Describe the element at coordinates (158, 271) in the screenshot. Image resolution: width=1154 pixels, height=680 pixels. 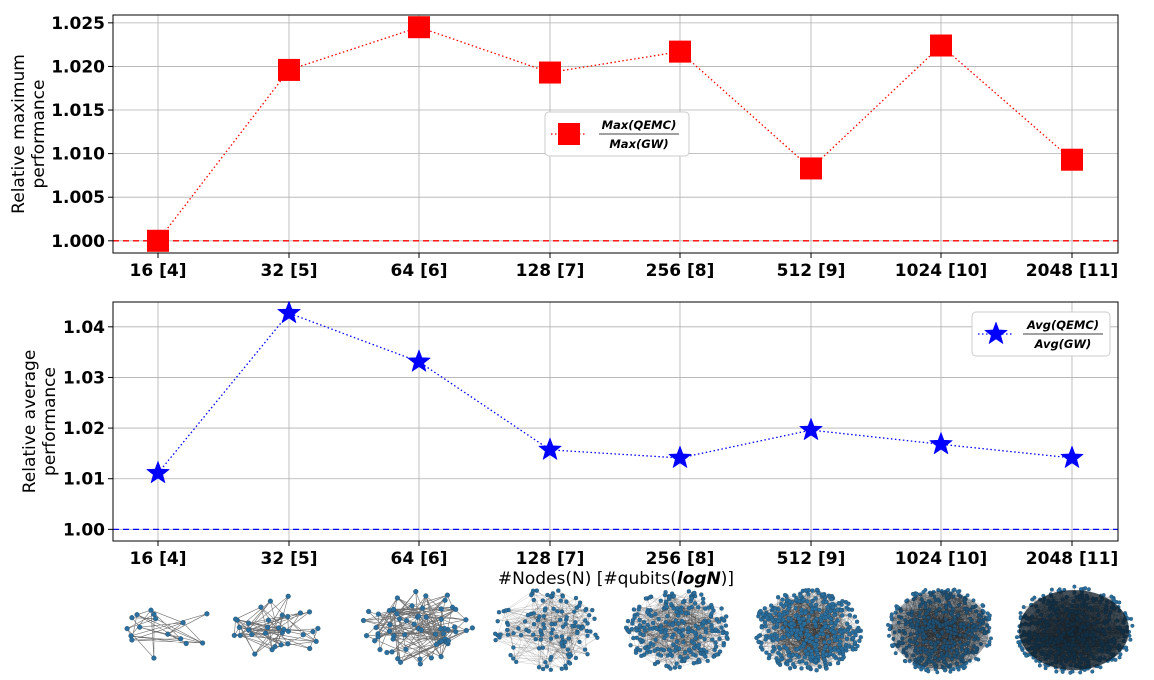
I see `x-tick-label: 16 [4]` at that location.